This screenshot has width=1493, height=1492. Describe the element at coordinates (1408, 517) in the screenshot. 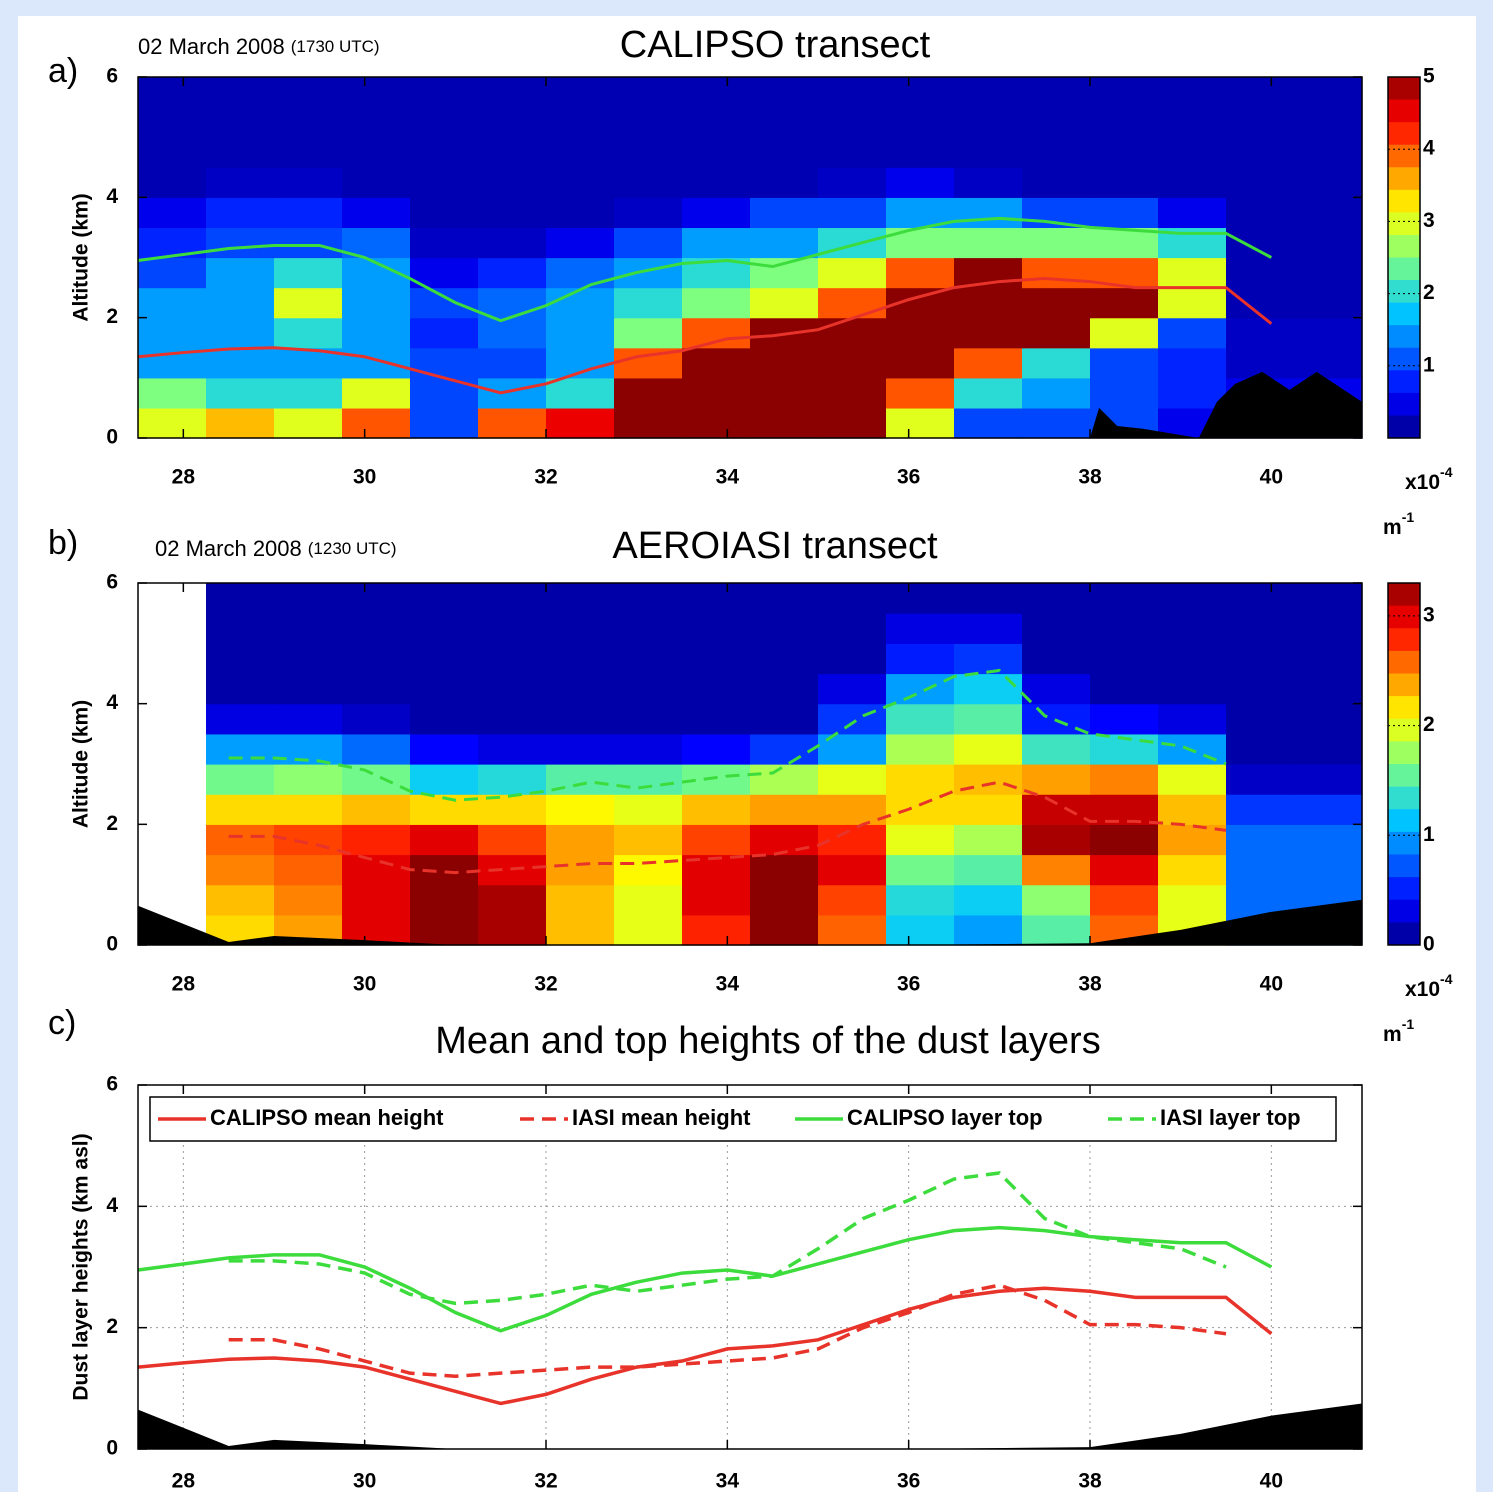

I see `unit-exponent: -1` at that location.